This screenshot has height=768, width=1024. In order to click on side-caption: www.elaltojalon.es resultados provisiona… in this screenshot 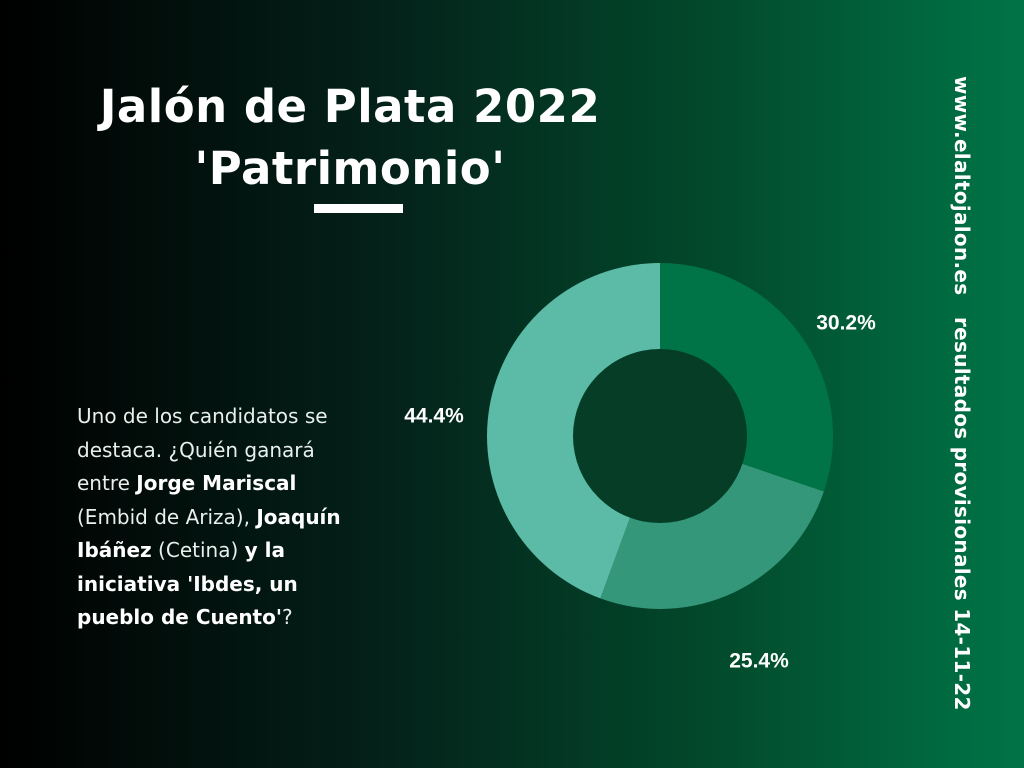, I will do `click(962, 393)`.